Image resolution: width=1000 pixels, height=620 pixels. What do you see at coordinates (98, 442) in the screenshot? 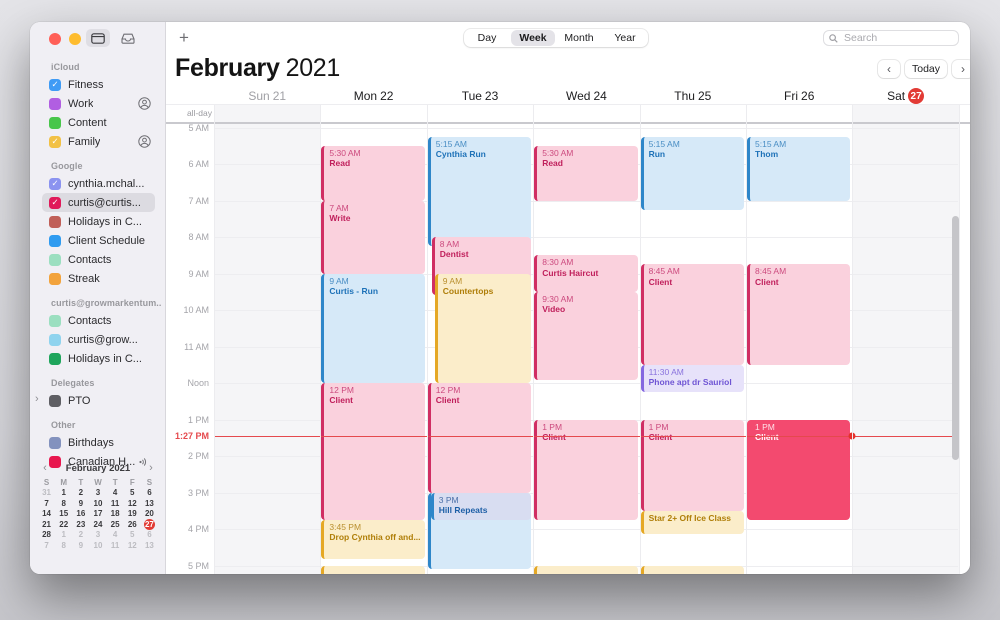
I see `sidebar-item-birthdays: Birthdays` at bounding box center [98, 442].